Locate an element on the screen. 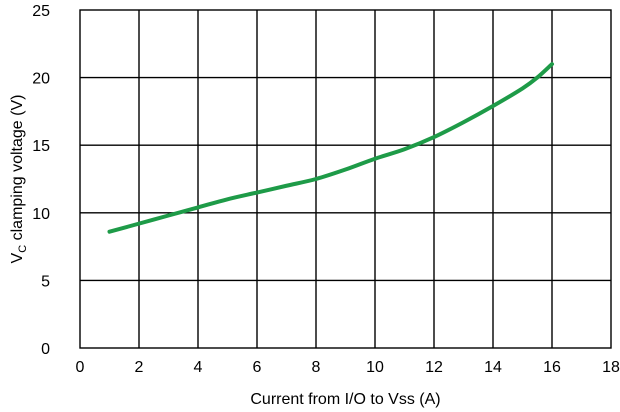 The height and width of the screenshot is (412, 620). x-tick-label: 0 is located at coordinates (80, 367).